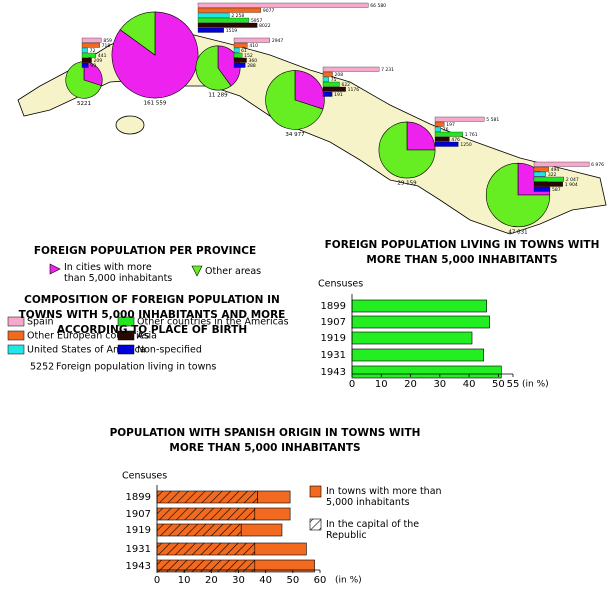 The height and width of the screenshot is (593, 609). What do you see at coordinates (136, 367) in the screenshot?
I see `note-label: Foreign population living in towns` at bounding box center [136, 367].